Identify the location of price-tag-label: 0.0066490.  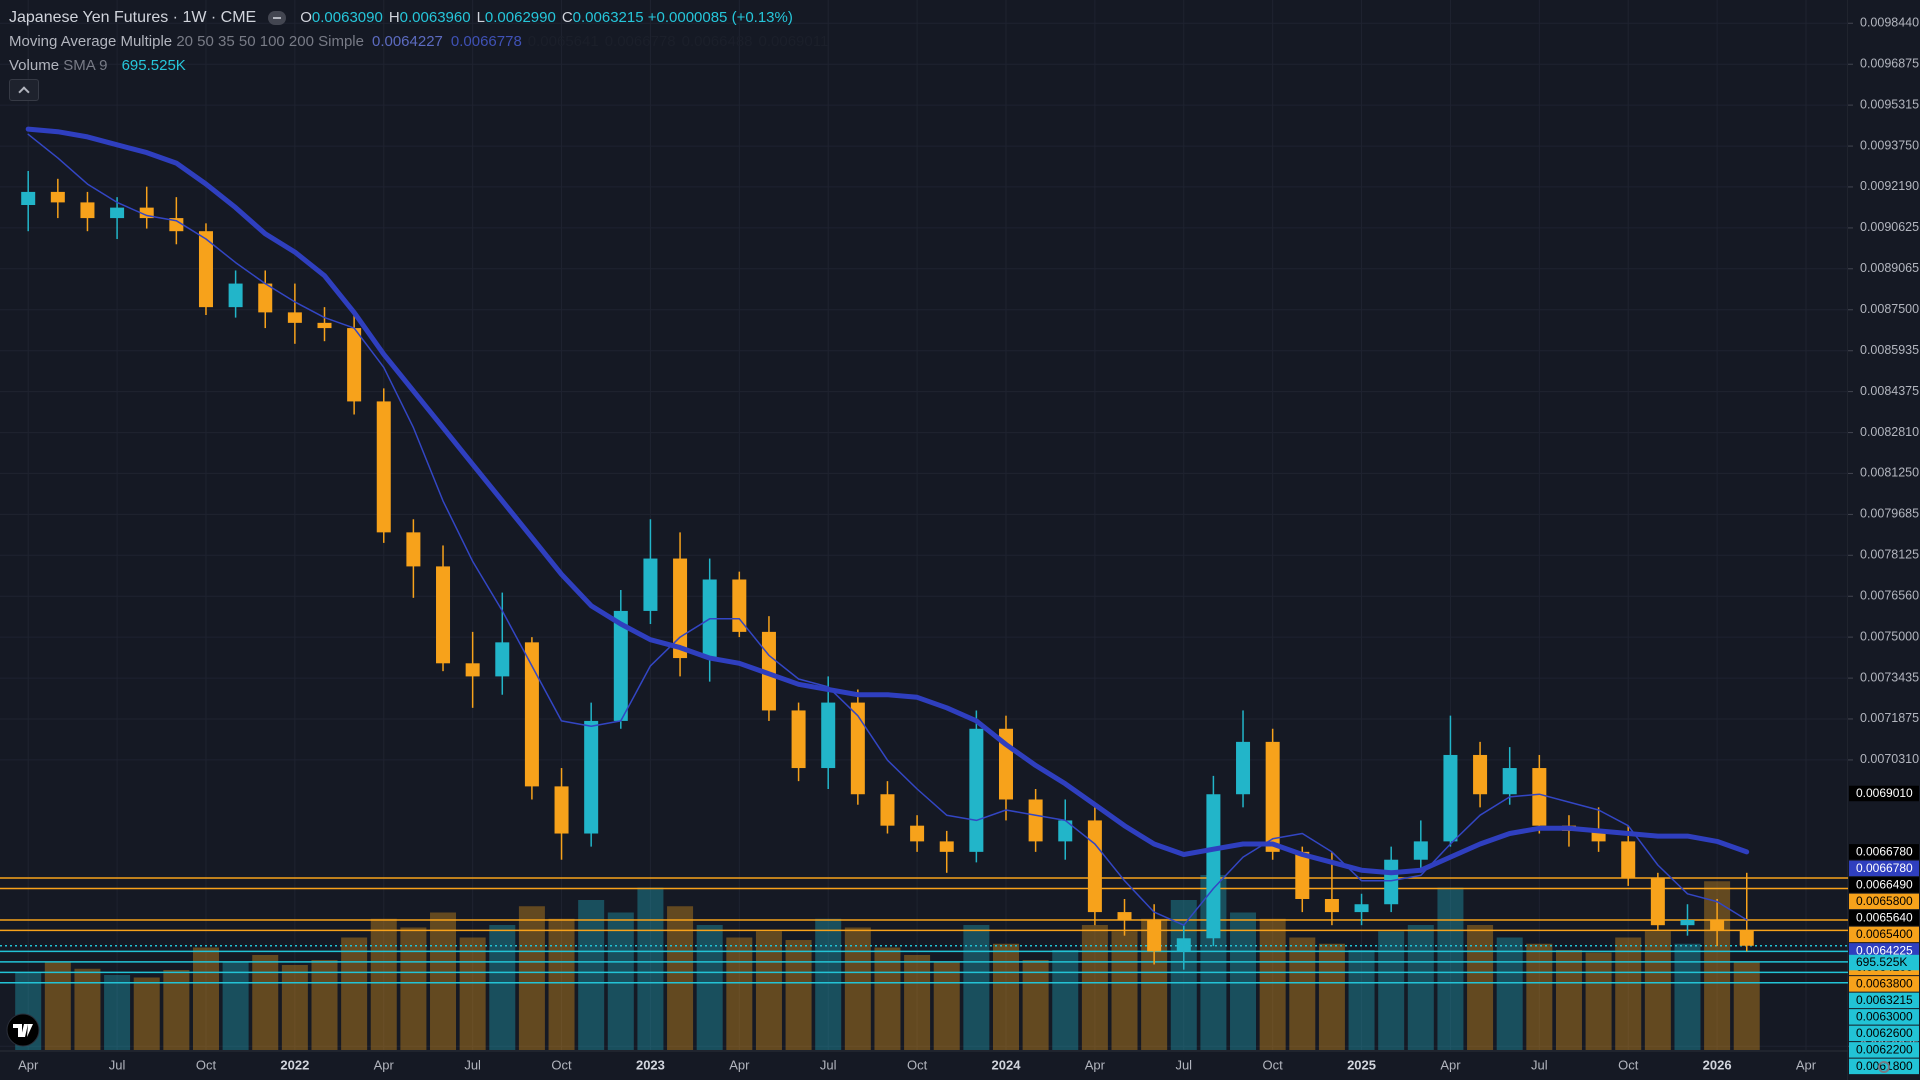
(1884, 885).